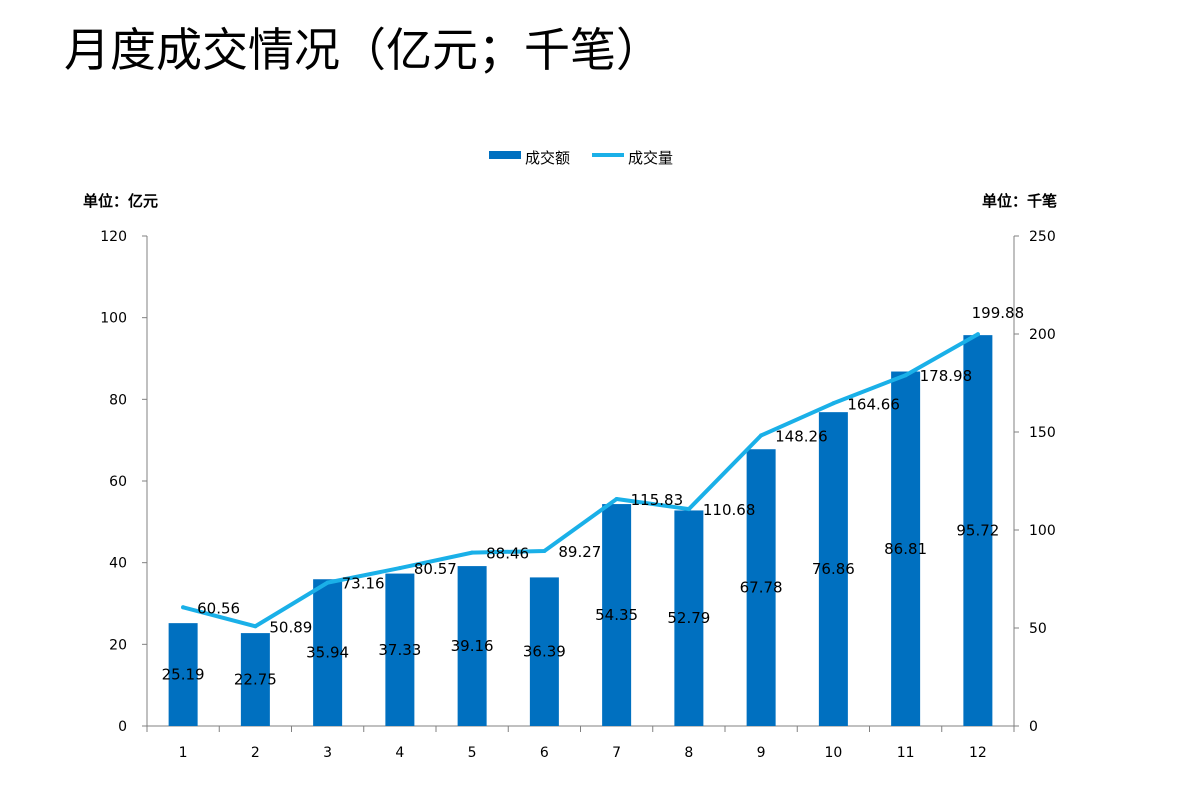  Describe the element at coordinates (946, 376) in the screenshot. I see `line-data-label: 178.98` at that location.